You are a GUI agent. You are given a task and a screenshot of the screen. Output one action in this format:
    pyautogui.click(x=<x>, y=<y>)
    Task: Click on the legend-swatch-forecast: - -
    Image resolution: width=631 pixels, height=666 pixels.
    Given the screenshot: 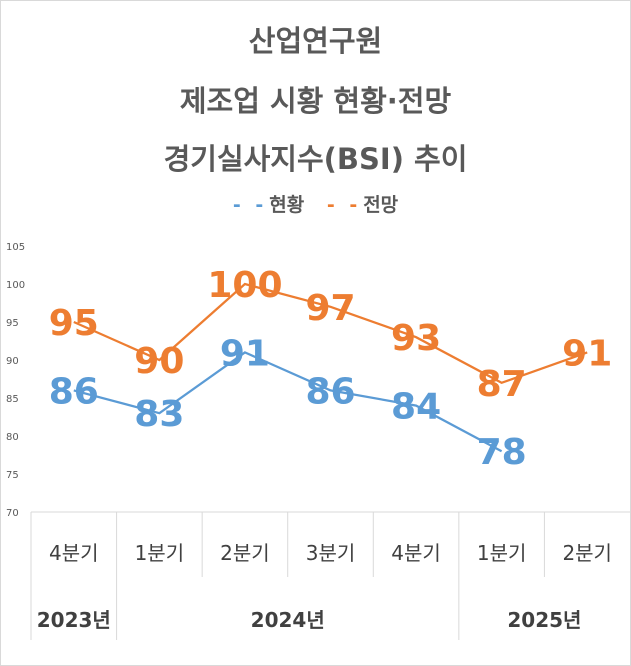 What is the action you would take?
    pyautogui.click(x=344, y=205)
    